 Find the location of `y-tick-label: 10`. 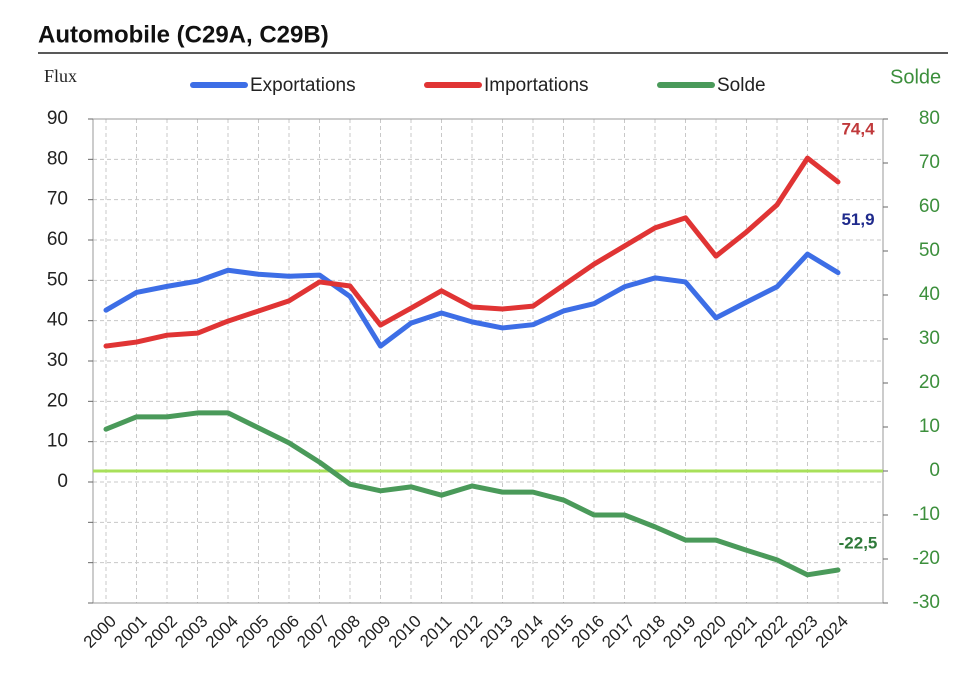

y-tick-label: 10 is located at coordinates (57, 441).